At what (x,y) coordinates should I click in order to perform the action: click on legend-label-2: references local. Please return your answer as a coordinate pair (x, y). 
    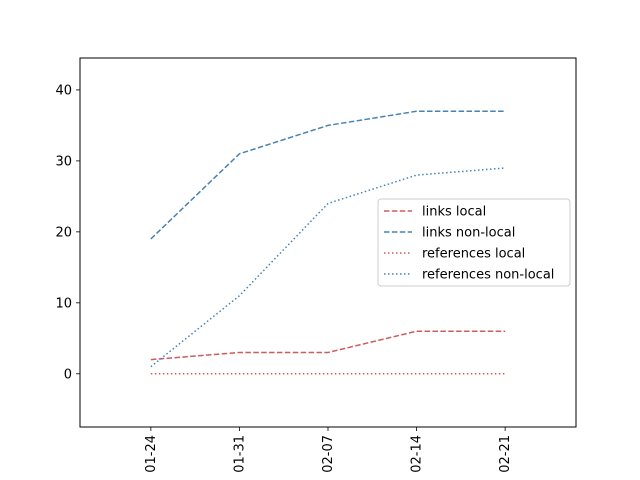
    Looking at the image, I should click on (473, 254).